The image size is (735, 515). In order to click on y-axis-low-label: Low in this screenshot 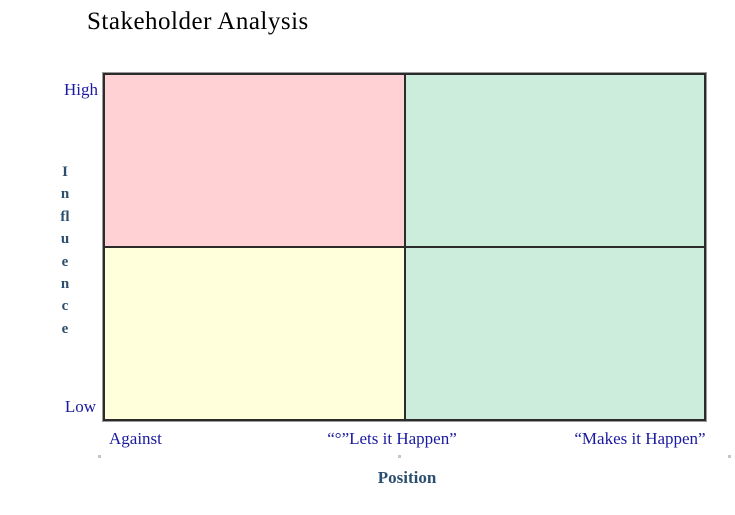, I will do `click(80, 406)`.